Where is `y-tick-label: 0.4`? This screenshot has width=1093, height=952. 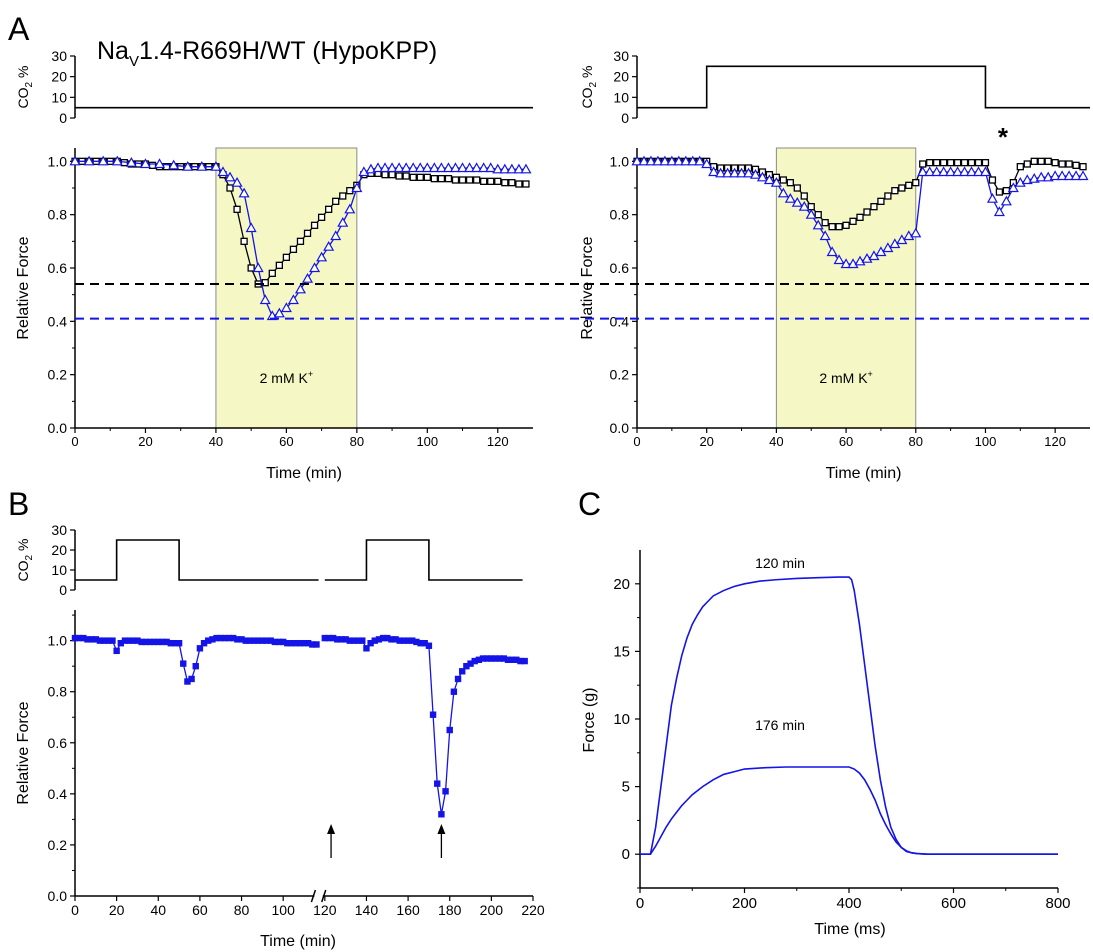
y-tick-label: 0.4 is located at coordinates (58, 321).